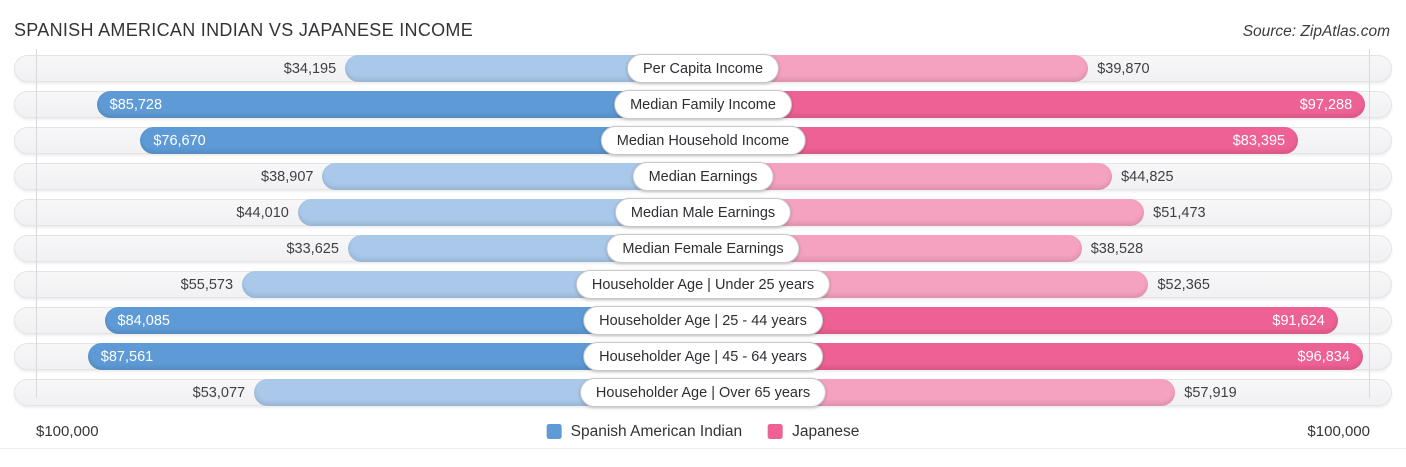 The width and height of the screenshot is (1406, 467). Describe the element at coordinates (36, 223) in the screenshot. I see `gridline-left-max` at that location.